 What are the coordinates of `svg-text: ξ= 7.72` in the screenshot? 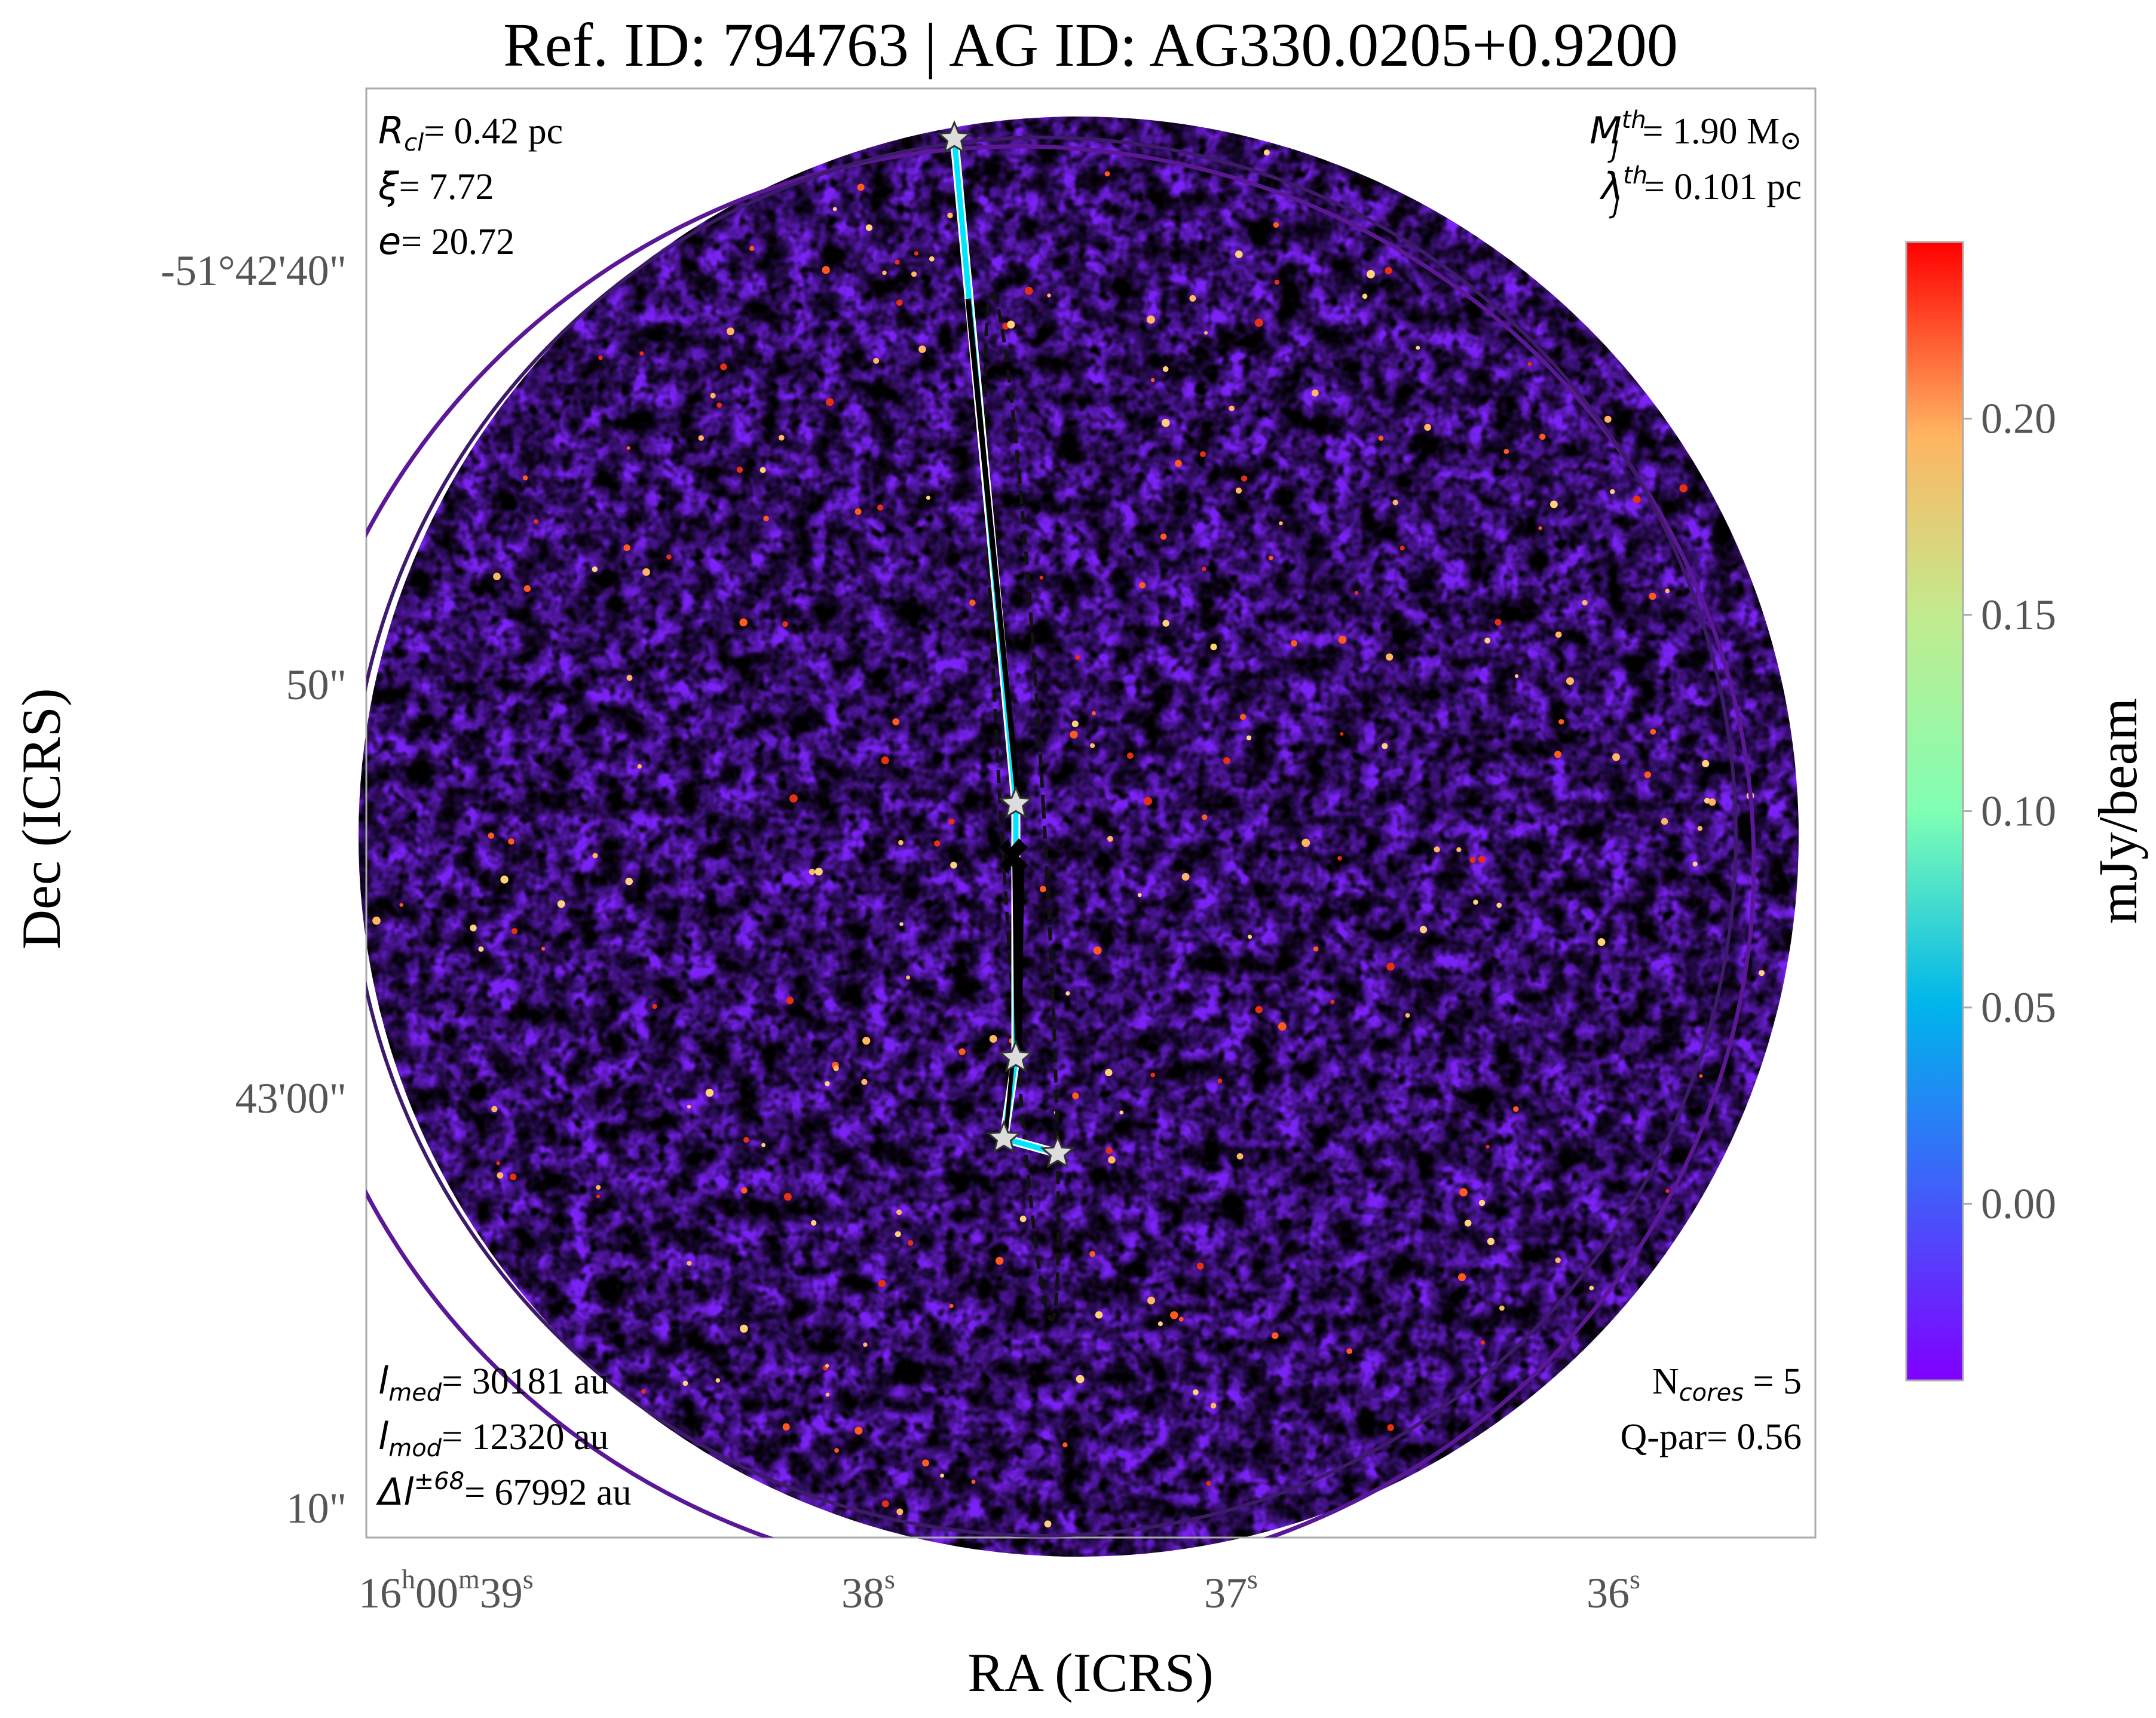 It's located at (436, 186).